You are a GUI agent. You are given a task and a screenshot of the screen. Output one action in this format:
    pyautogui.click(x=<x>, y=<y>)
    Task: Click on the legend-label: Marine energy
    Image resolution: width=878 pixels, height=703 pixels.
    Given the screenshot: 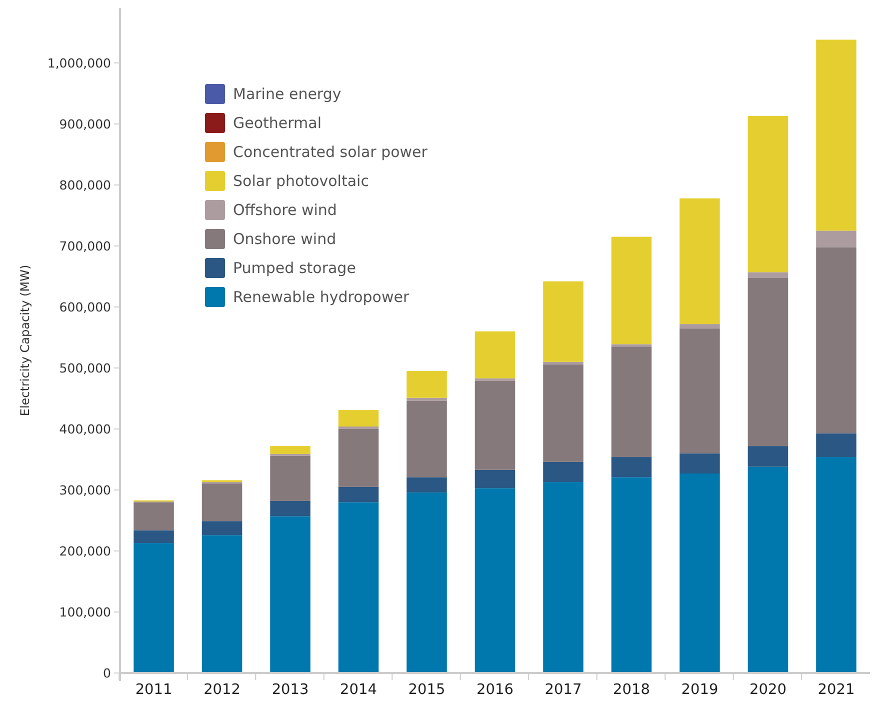 What is the action you would take?
    pyautogui.click(x=287, y=94)
    